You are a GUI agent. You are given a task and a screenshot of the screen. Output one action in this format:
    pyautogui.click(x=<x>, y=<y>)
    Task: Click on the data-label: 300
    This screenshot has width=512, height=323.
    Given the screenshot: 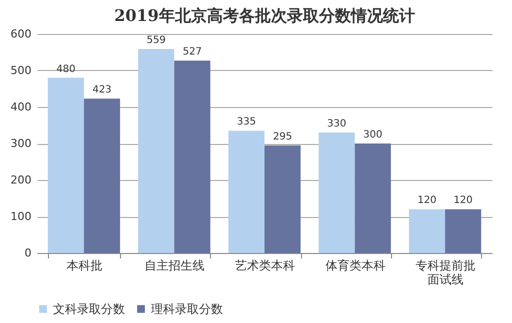 What is the action you would take?
    pyautogui.click(x=372, y=135)
    